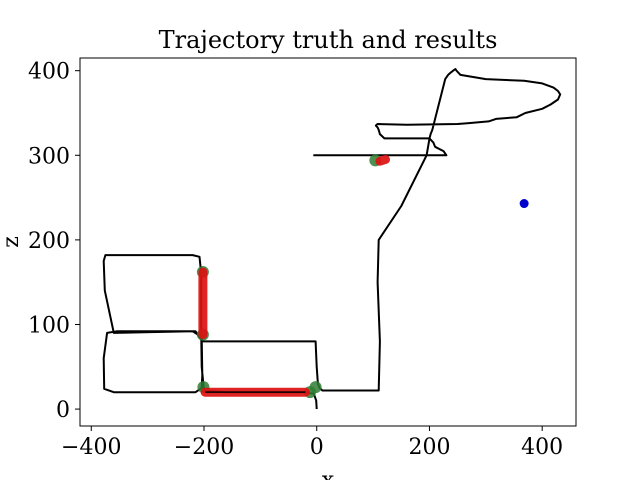 This screenshot has height=480, width=640. What do you see at coordinates (317, 447) in the screenshot?
I see `x-tick-label: 0` at bounding box center [317, 447].